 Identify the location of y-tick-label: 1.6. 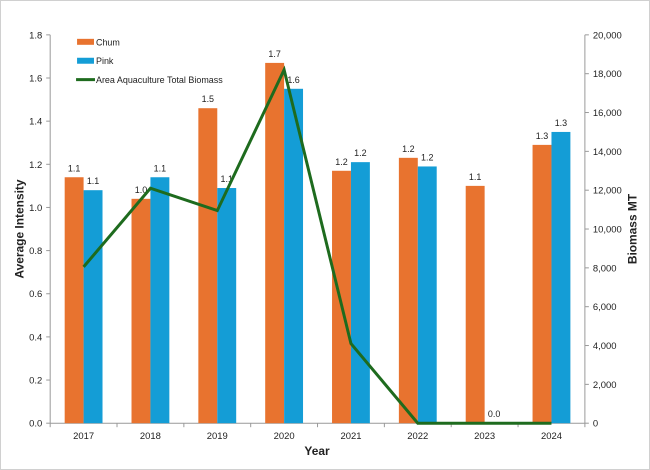
(35, 78).